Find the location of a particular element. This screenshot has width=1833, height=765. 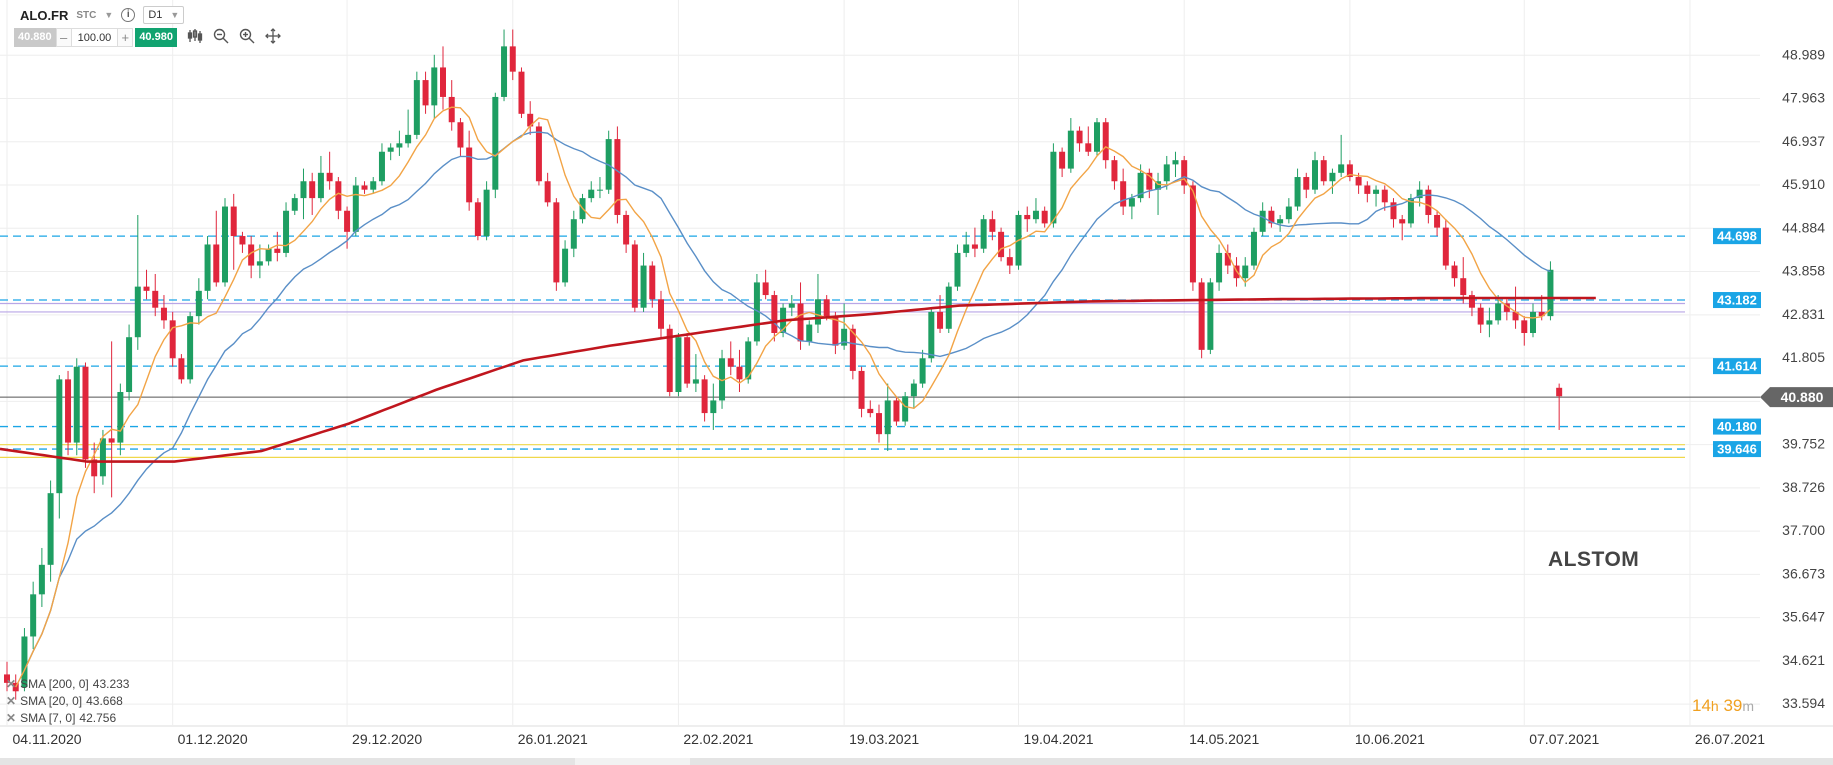

price-tick-label: 43.858 is located at coordinates (1803, 271).